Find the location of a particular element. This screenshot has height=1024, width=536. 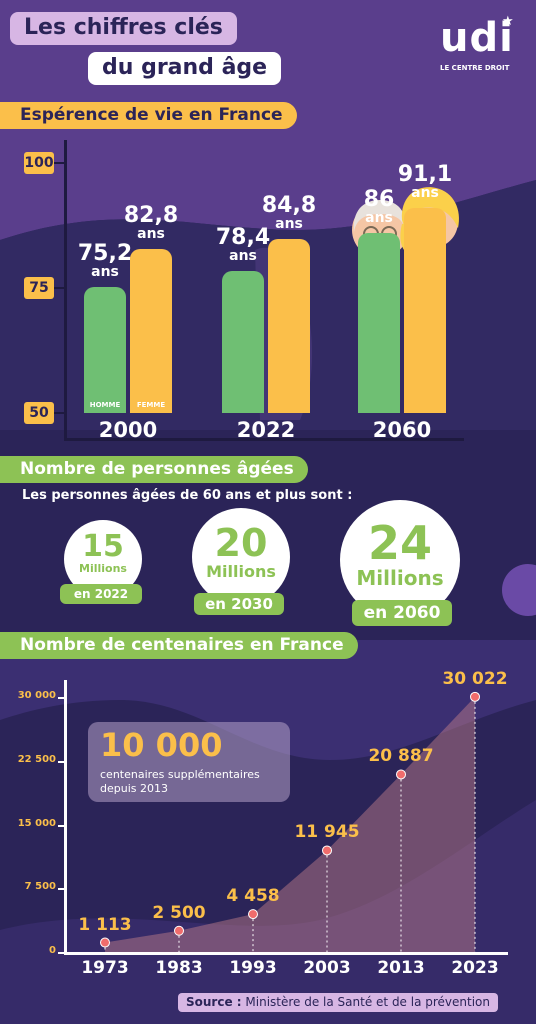

section1-title: Espérence de vie en France is located at coordinates (148, 115).